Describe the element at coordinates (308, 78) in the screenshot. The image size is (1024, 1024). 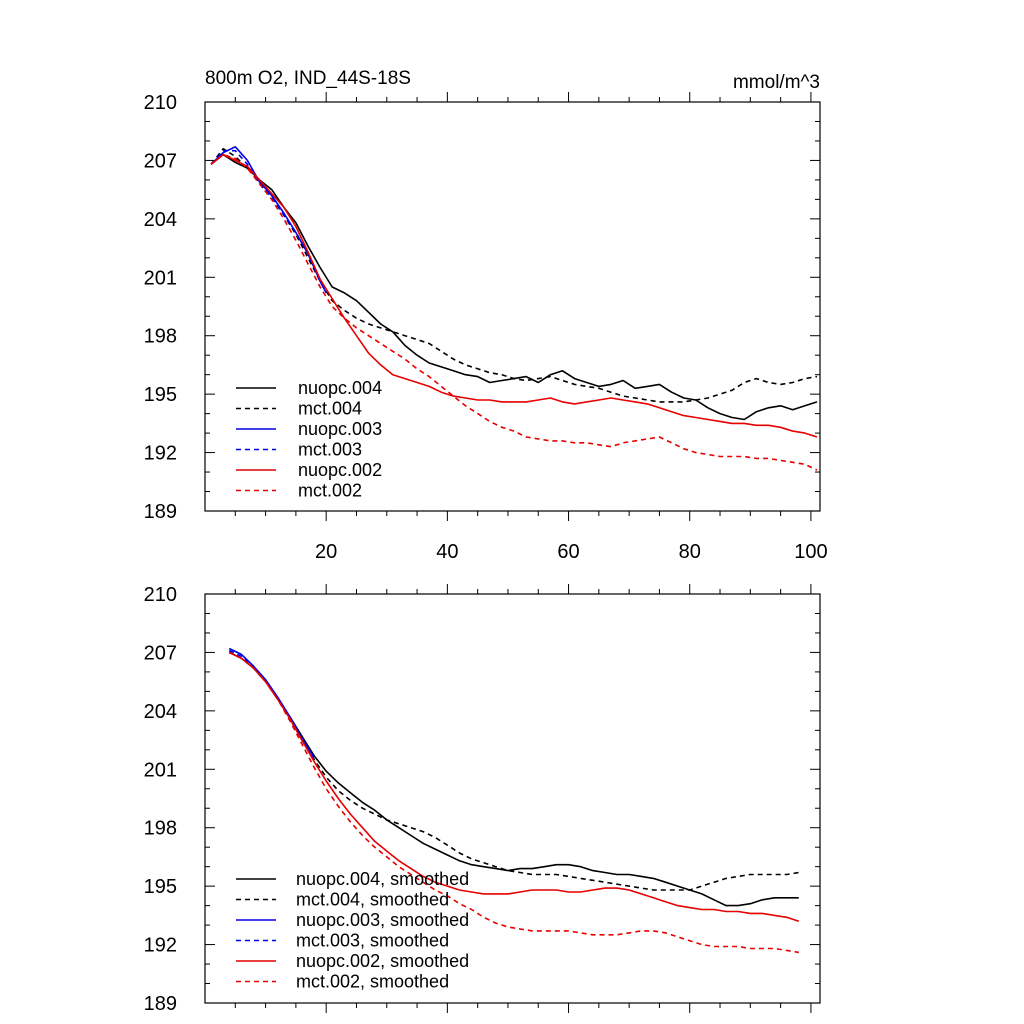
I see `chart-title: 800m O2, IND_44S-18S` at that location.